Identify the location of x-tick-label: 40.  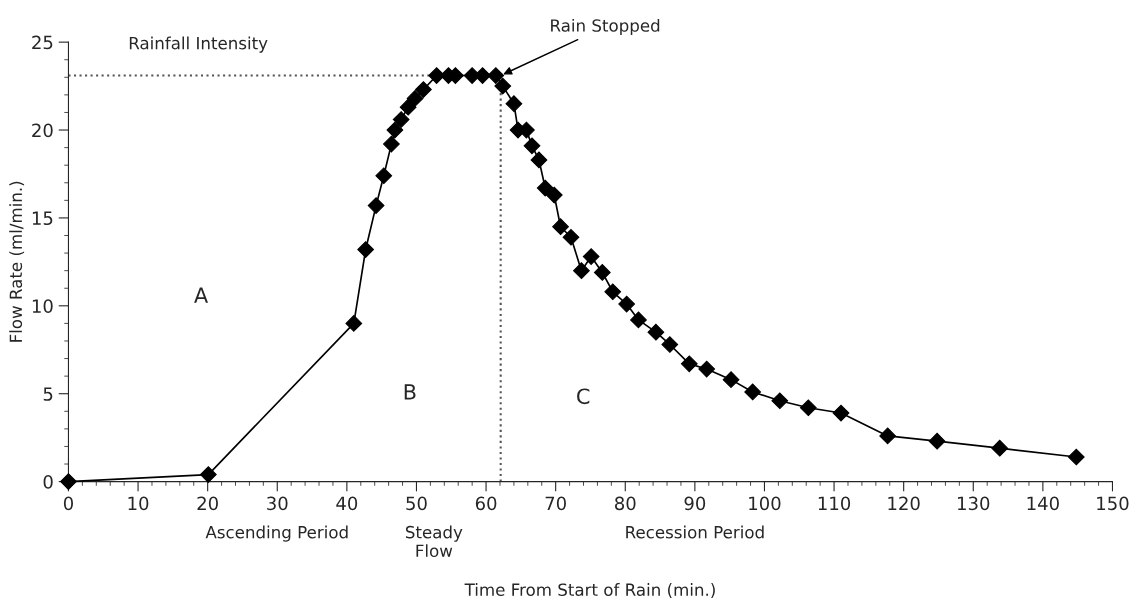
(347, 503).